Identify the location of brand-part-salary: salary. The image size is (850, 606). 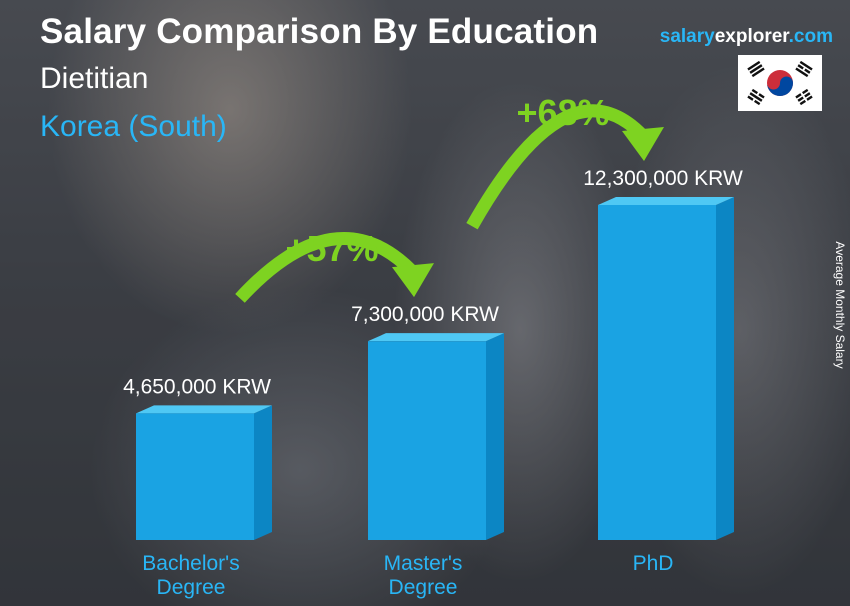
(687, 36).